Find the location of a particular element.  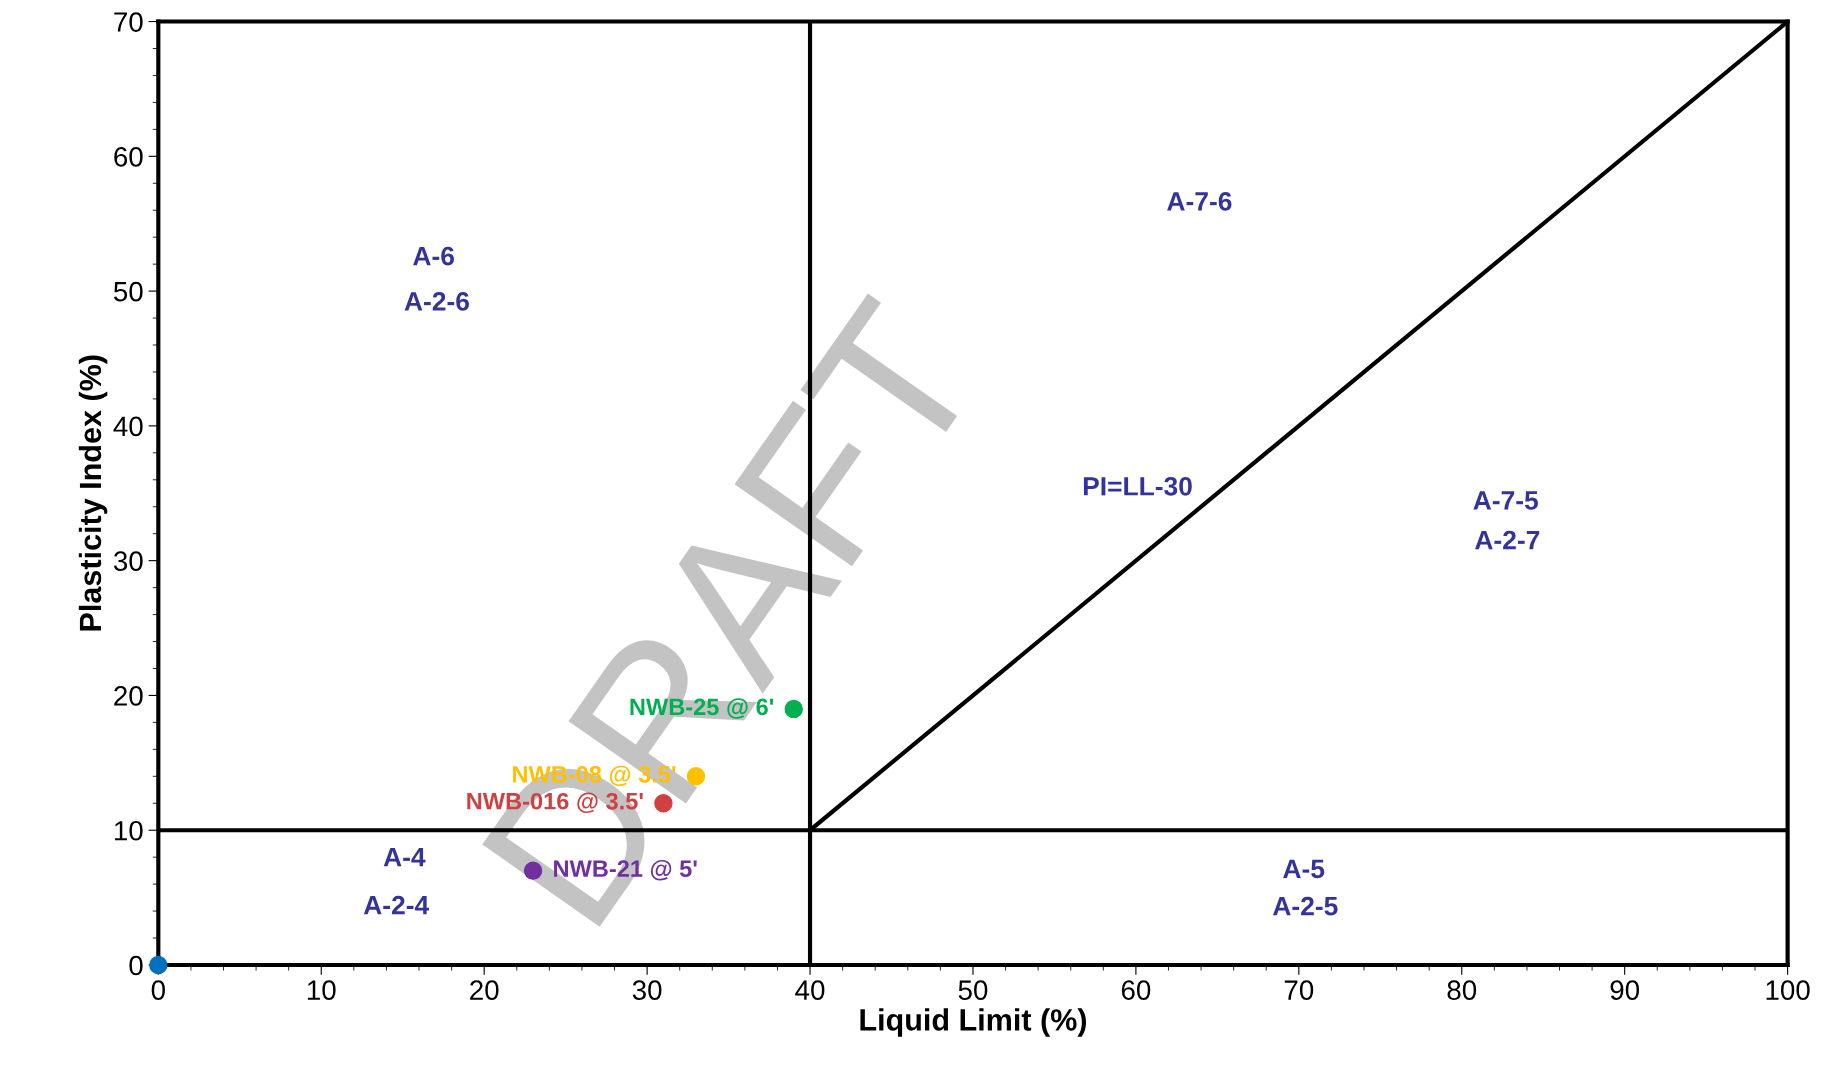

y-tick-label: 10 is located at coordinates (128, 830).